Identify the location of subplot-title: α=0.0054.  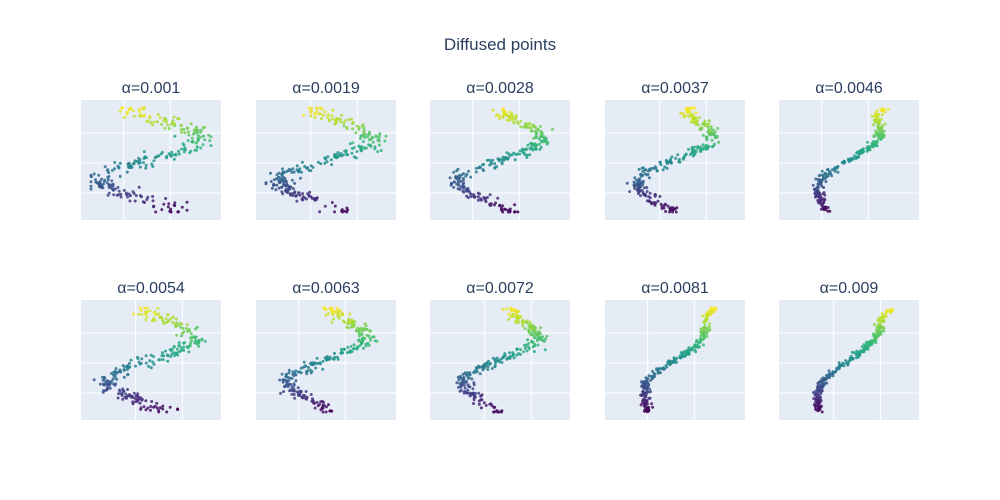
(151, 288).